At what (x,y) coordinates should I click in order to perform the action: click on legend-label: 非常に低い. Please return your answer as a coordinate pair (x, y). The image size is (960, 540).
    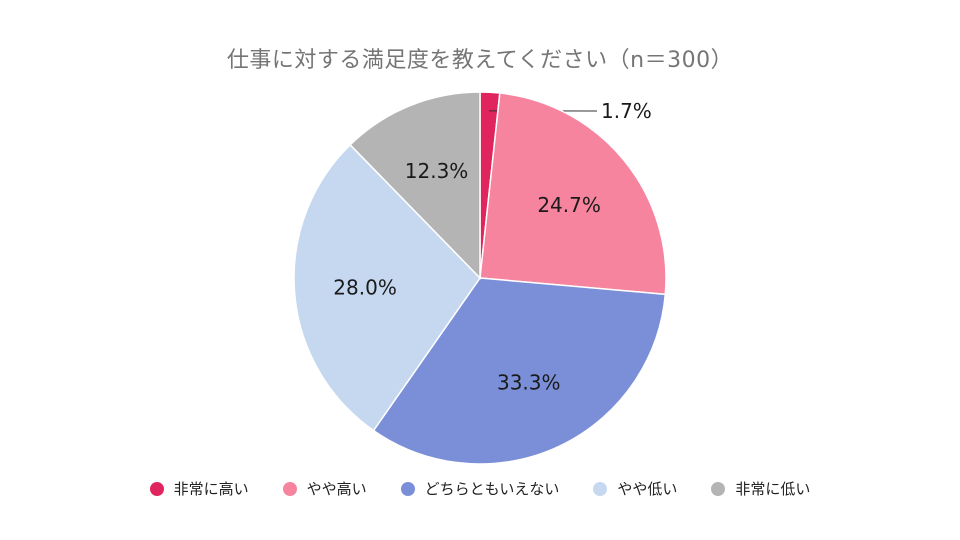
    Looking at the image, I should click on (773, 489).